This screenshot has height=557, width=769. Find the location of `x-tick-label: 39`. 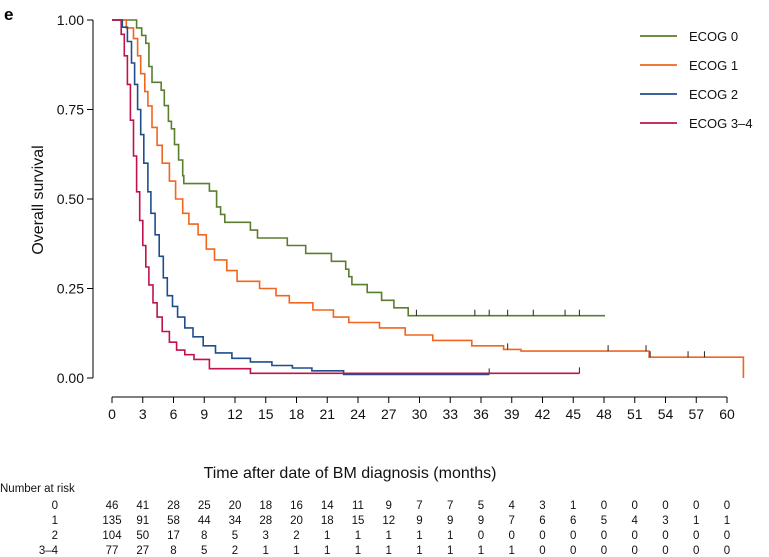

x-tick-label: 39 is located at coordinates (512, 414).